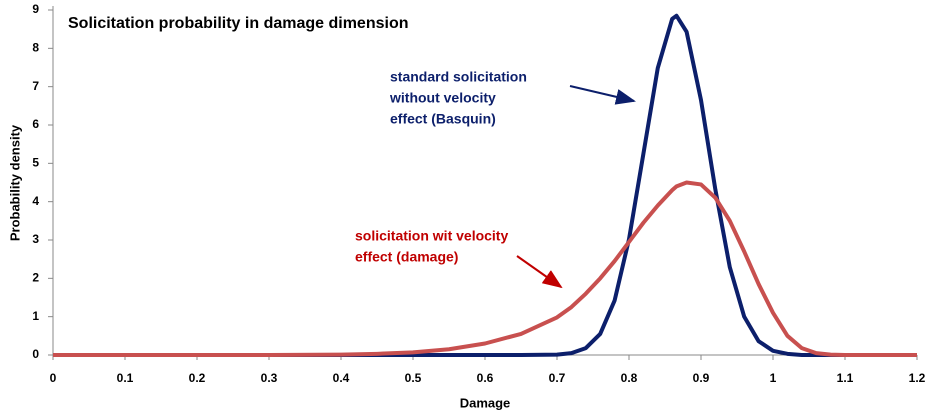  What do you see at coordinates (35, 9) in the screenshot?
I see `y-tick-label: 9` at bounding box center [35, 9].